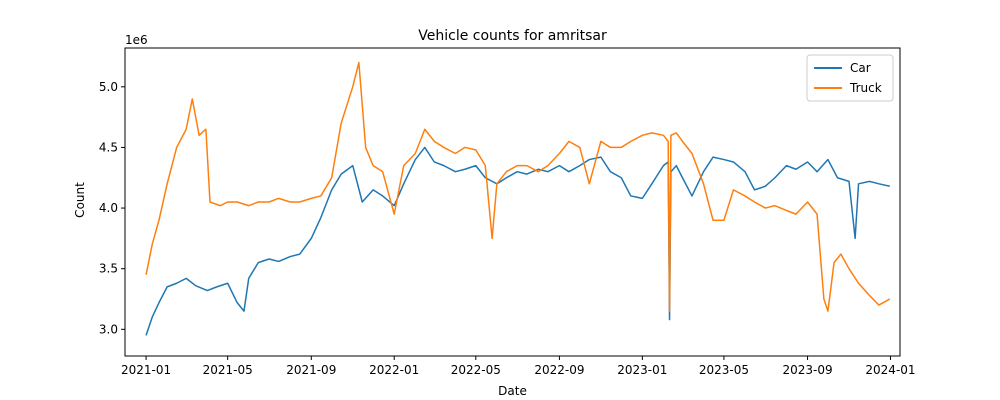 This screenshot has width=1000, height=400. What do you see at coordinates (476, 370) in the screenshot?
I see `x-tick-label: 2022-05` at bounding box center [476, 370].